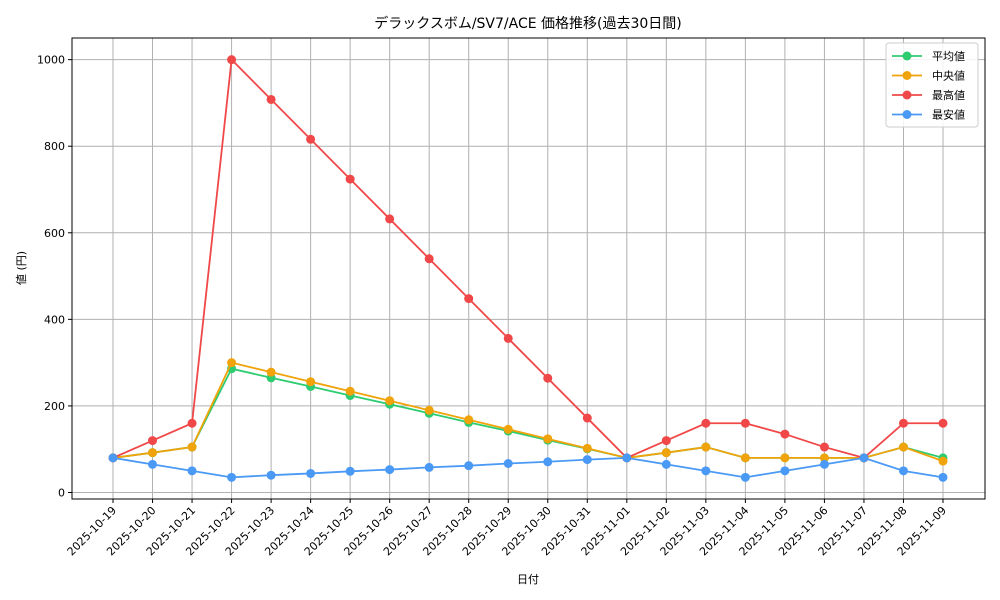 The height and width of the screenshot is (600, 1000). I want to click on y-axis-label: 値 (円), so click(21, 268).